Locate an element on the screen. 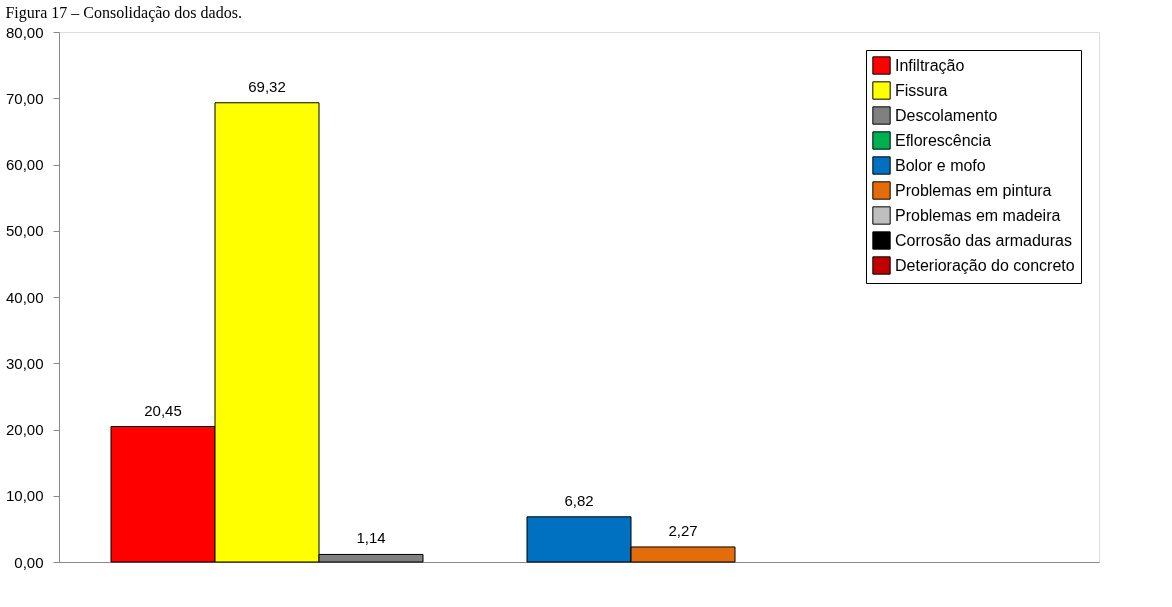  data-label: 6,82 is located at coordinates (579, 500).